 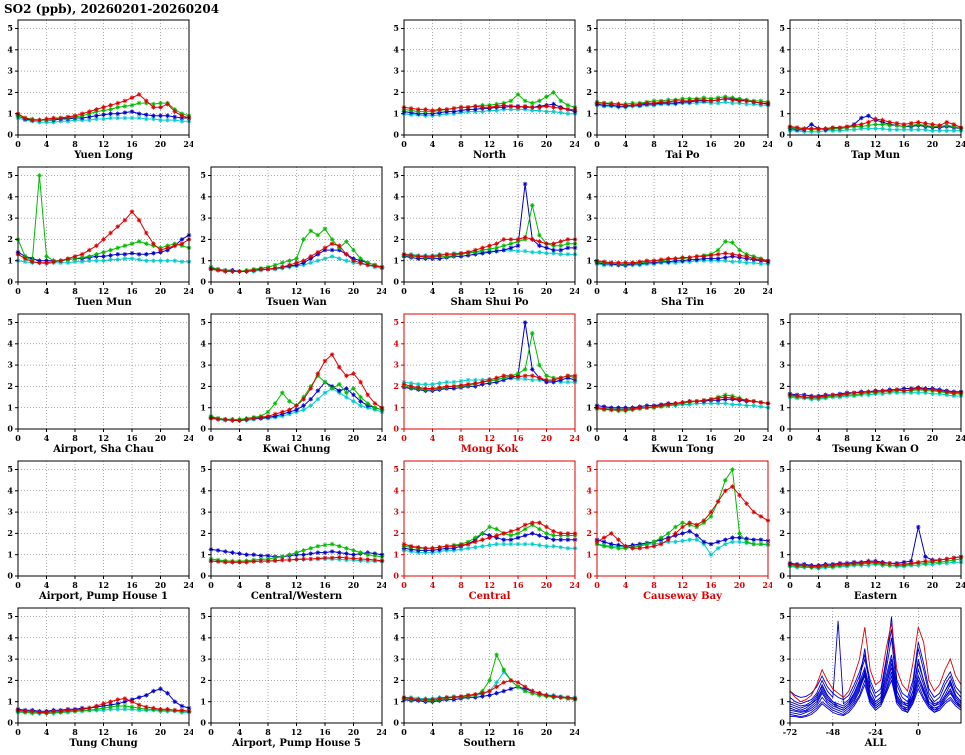 What do you see at coordinates (103, 743) in the screenshot?
I see `chart-title: Tung Chung` at bounding box center [103, 743].